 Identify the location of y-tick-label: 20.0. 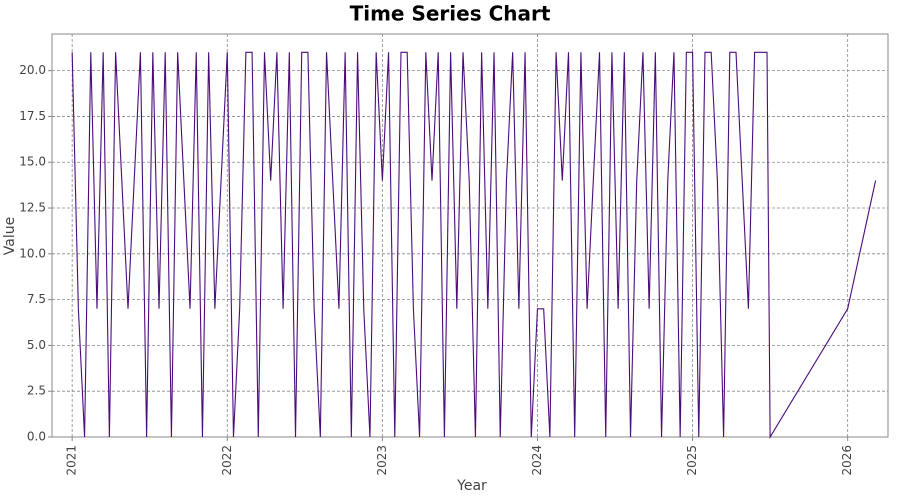
(32, 70).